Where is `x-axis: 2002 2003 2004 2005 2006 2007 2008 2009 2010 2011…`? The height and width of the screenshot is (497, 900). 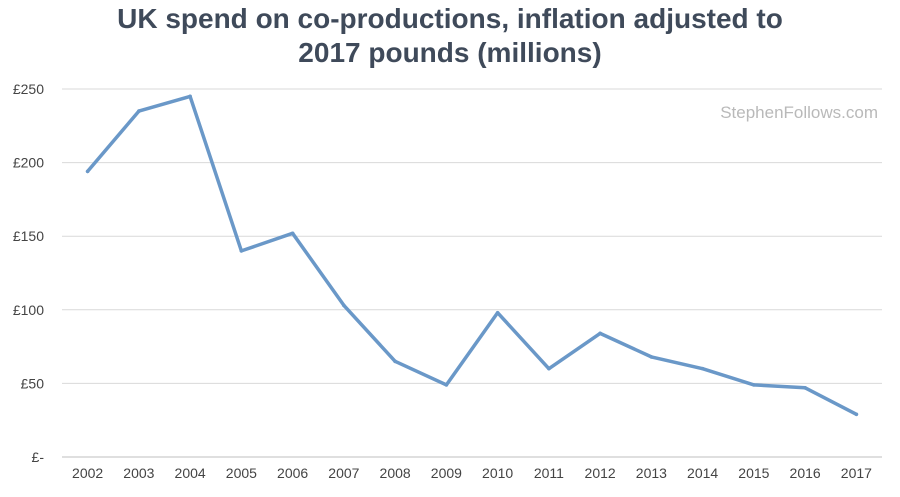 x-axis: 2002 2003 2004 2005 2006 2007 2008 2009 2010 2011… is located at coordinates (472, 473).